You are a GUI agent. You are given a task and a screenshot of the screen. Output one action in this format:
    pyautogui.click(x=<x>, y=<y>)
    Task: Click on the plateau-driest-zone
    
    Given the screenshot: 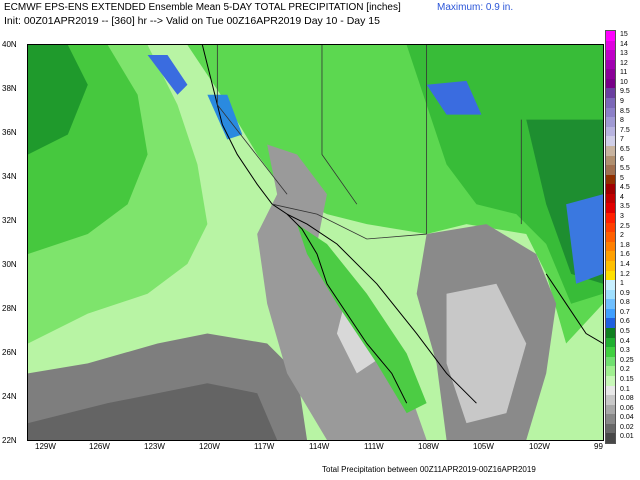 What is the action you would take?
    pyautogui.click(x=486, y=353)
    